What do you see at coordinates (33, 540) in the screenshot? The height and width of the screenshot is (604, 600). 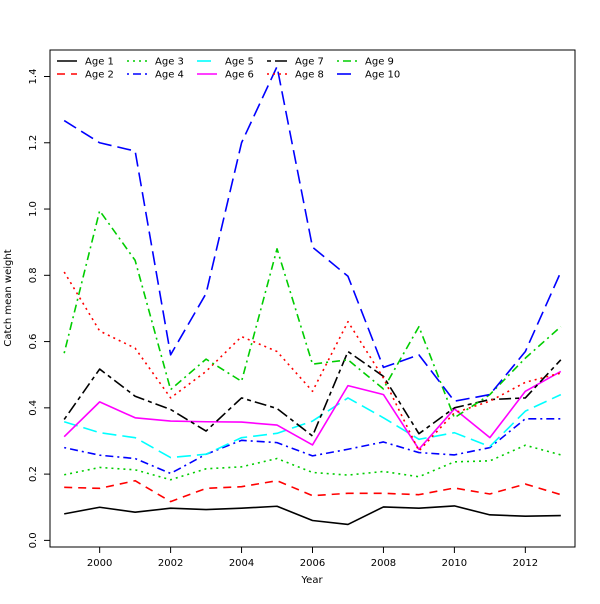 I see `y-tick-label: 0.0` at bounding box center [33, 540].